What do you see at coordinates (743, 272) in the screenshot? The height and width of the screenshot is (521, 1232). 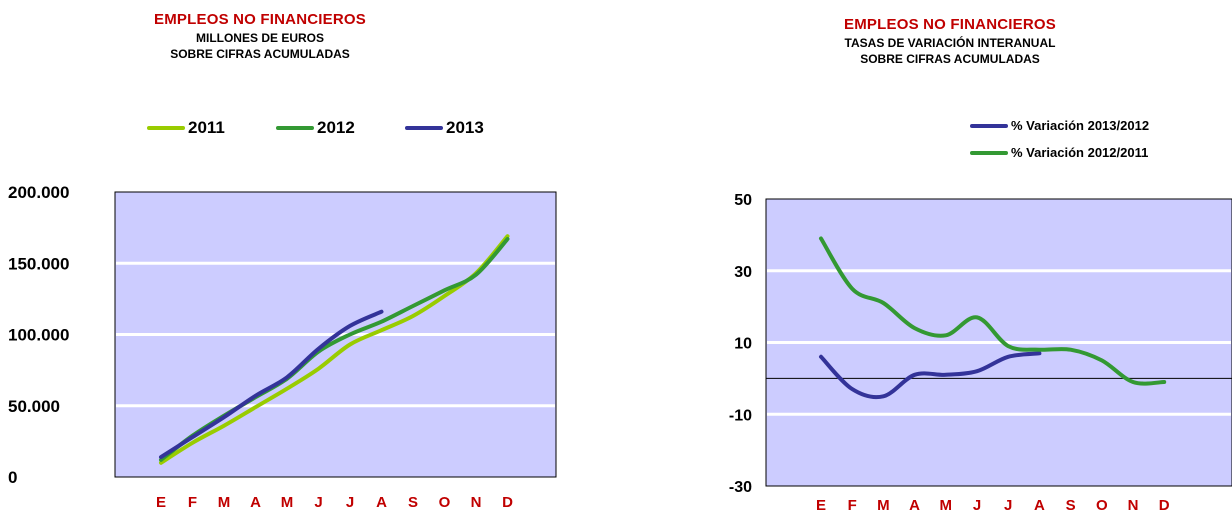 I see `y-tick-label: 30` at bounding box center [743, 272].